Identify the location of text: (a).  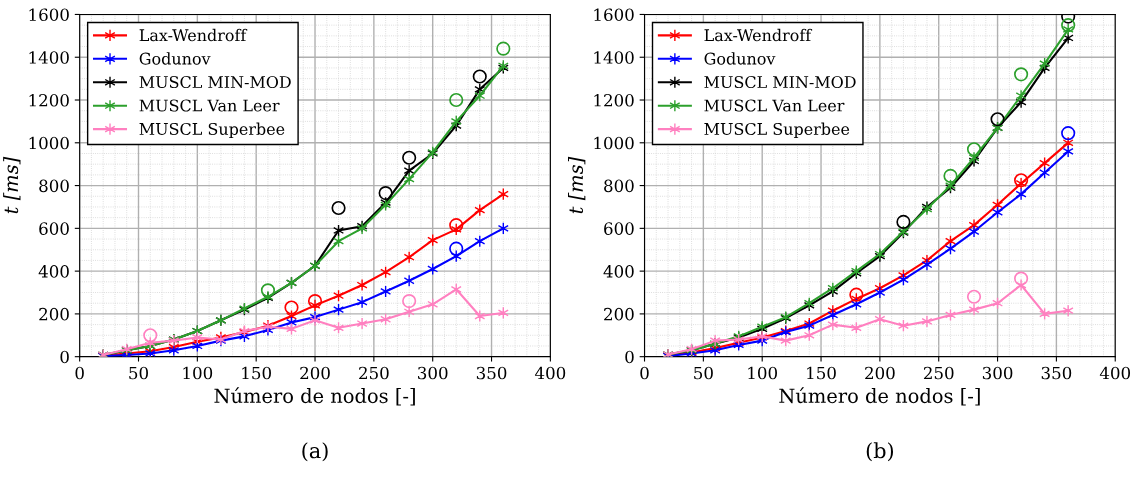
(315, 452).